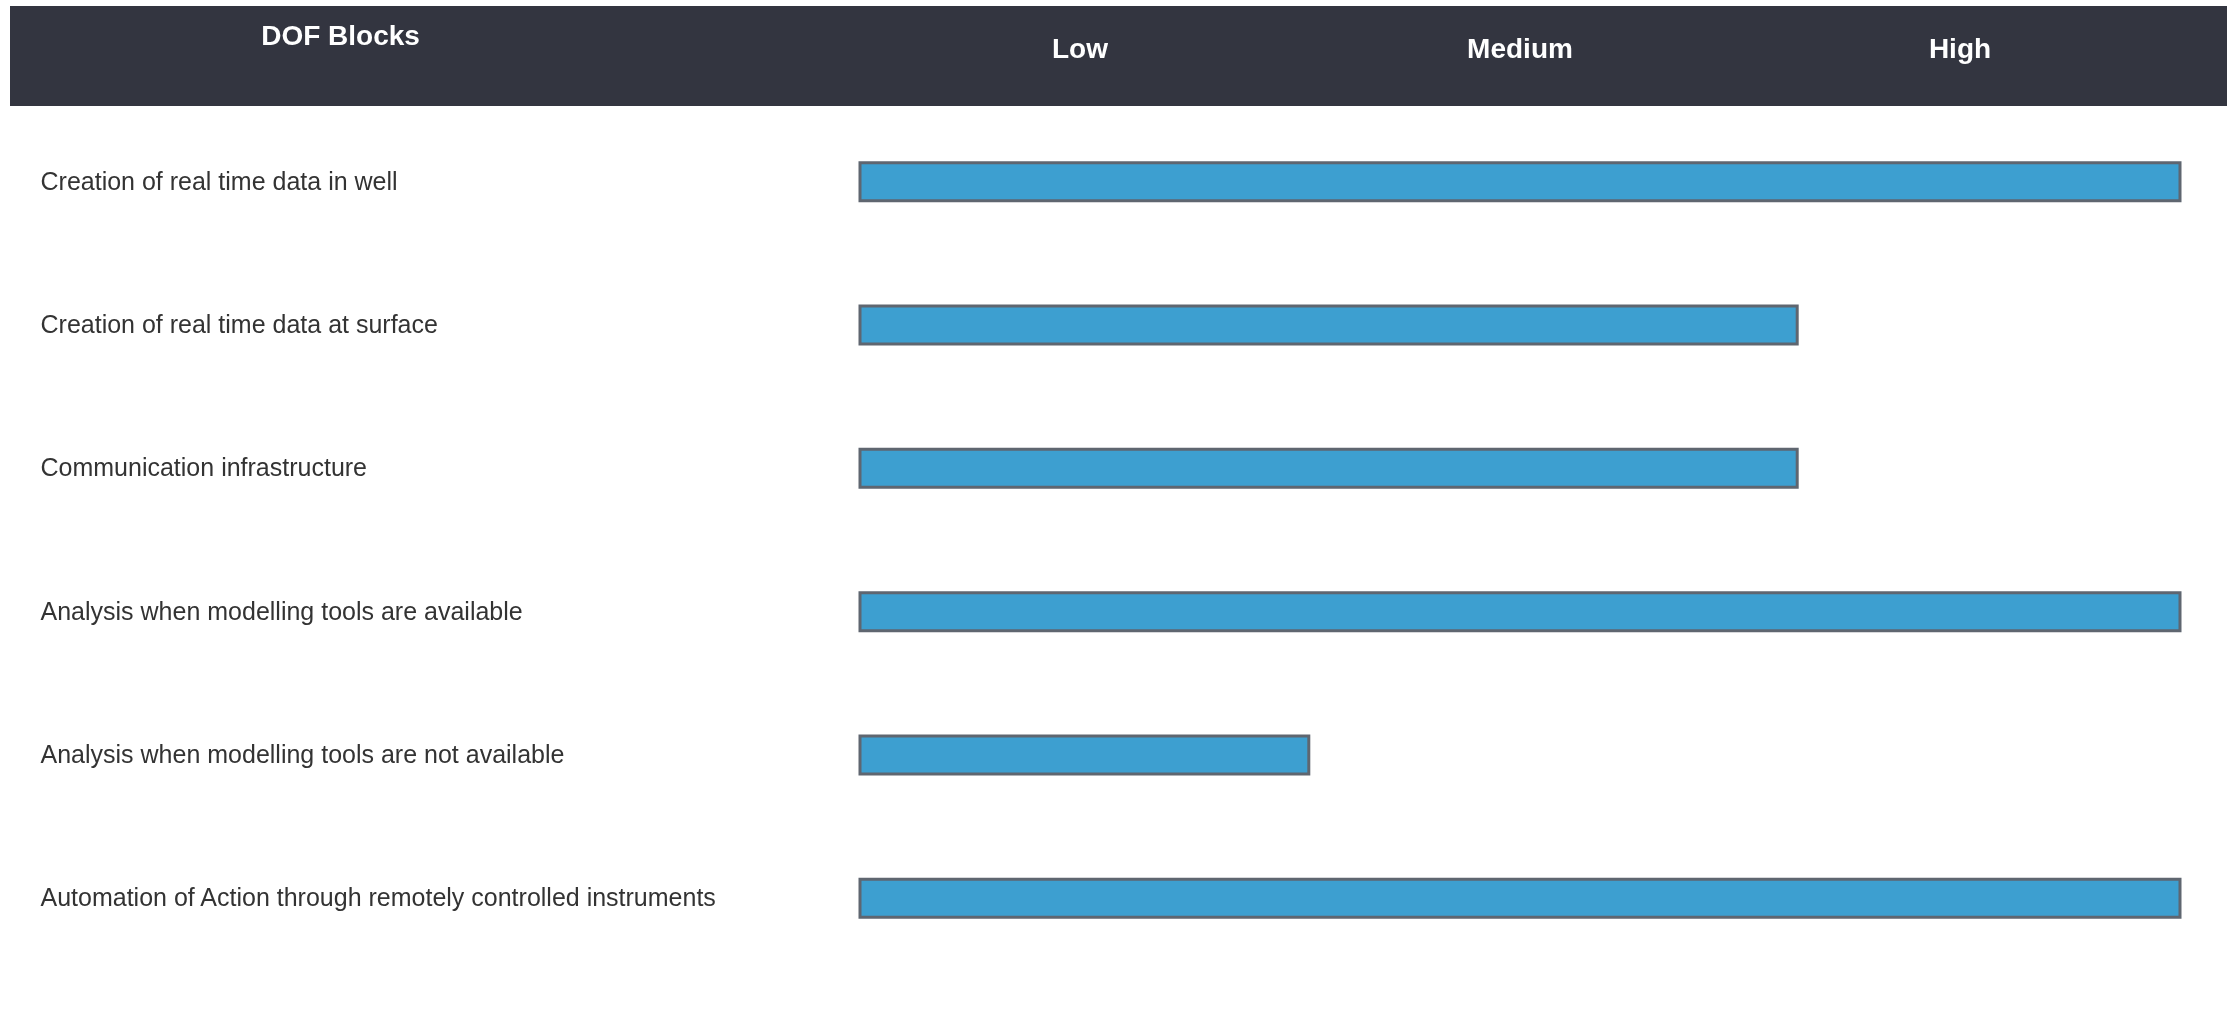 This screenshot has height=1014, width=2237. I want to click on y-tick-label: Communication infrastructure, so click(204, 467).